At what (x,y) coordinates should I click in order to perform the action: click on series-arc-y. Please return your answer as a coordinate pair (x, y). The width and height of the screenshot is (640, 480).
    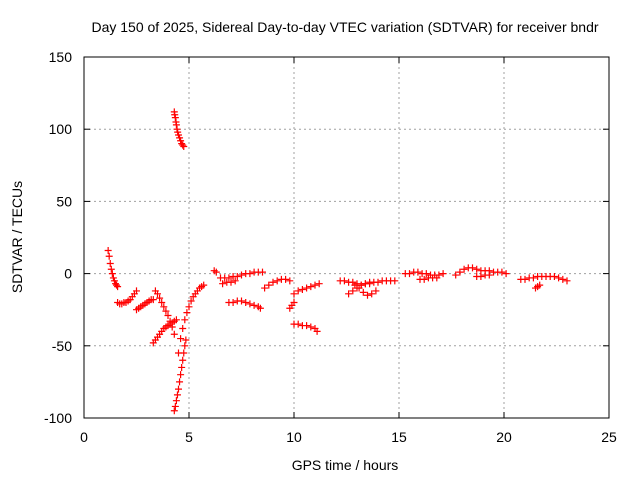
    Looking at the image, I should click on (538, 286).